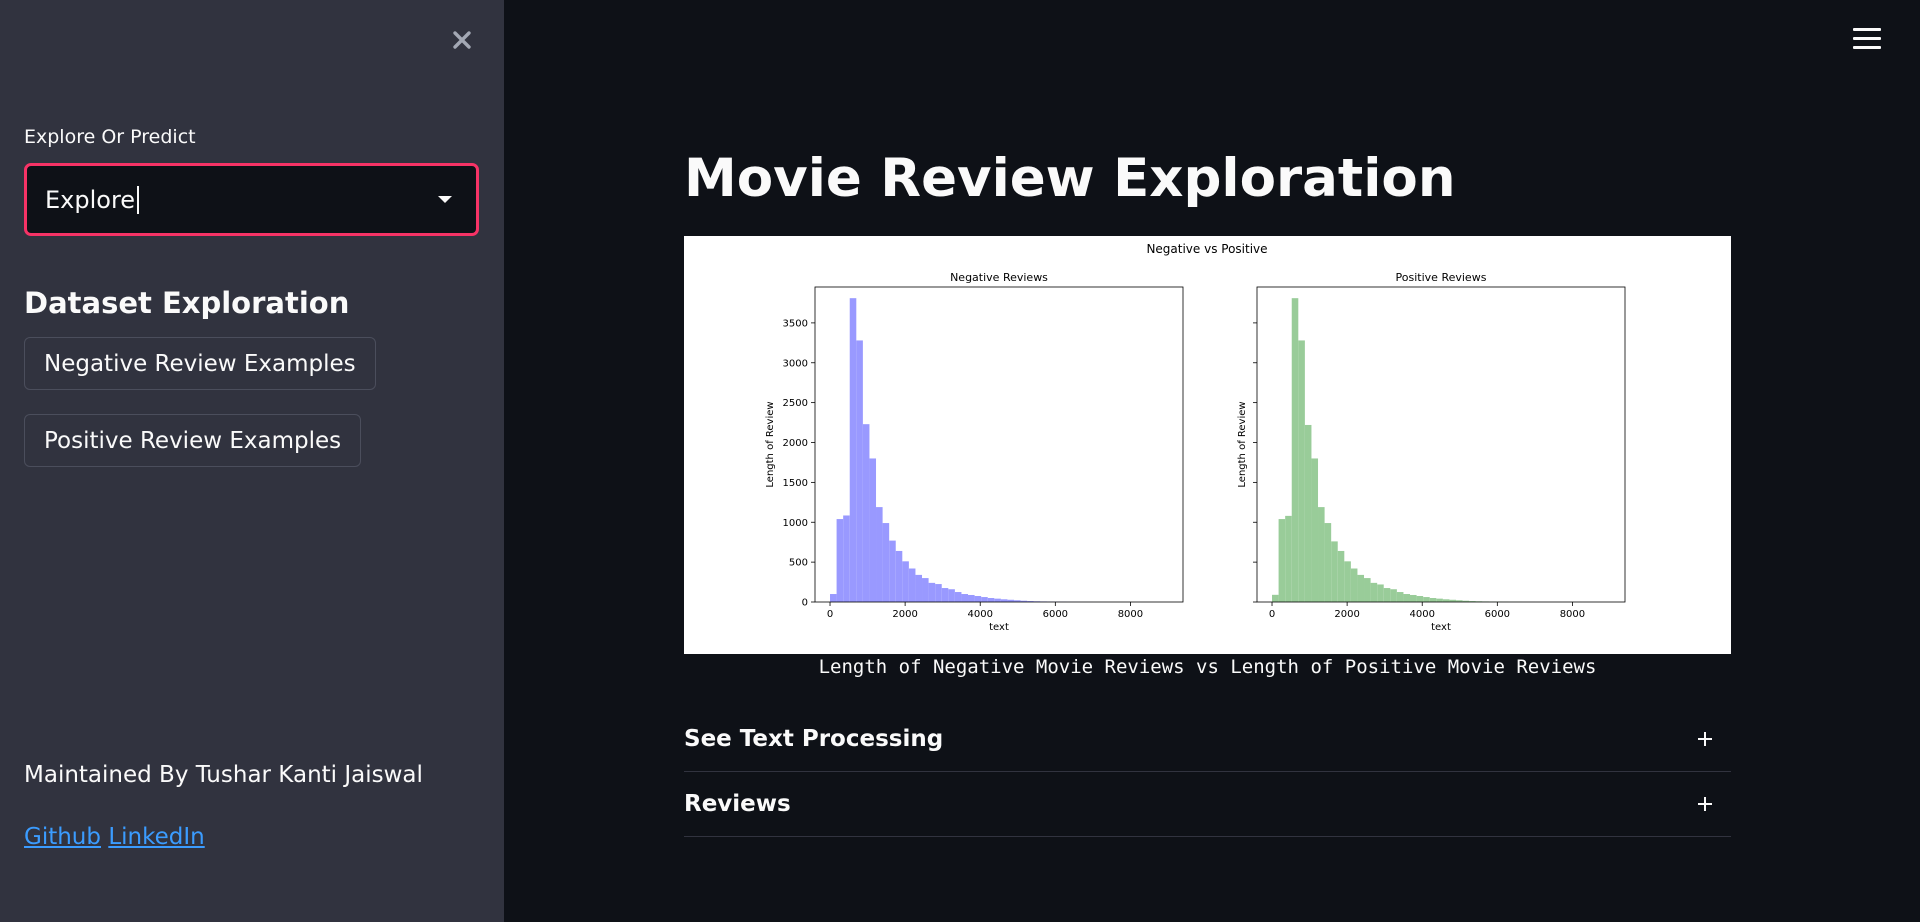 Image resolution: width=1920 pixels, height=922 pixels. I want to click on hamburger-menu-icon, so click(1867, 40).